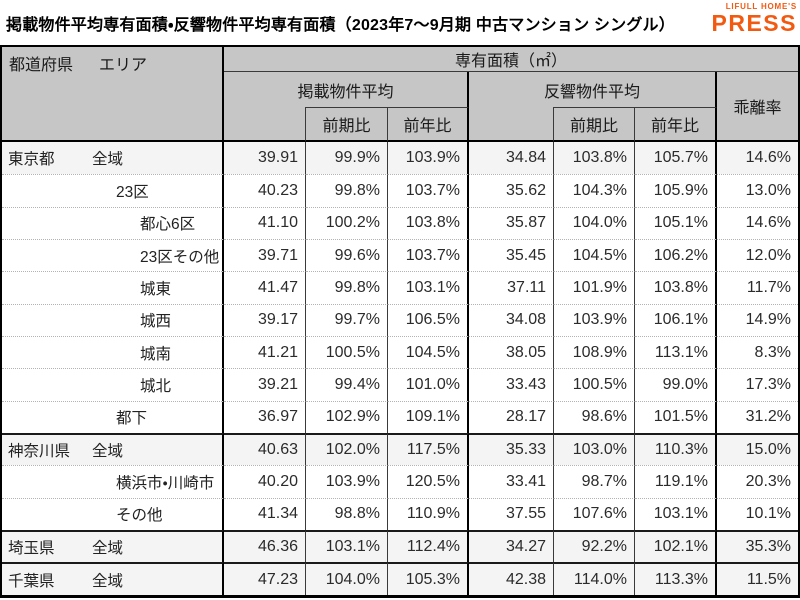 Image resolution: width=800 pixels, height=600 pixels. What do you see at coordinates (594, 449) in the screenshot?
I see `response-prev-period-cell: 103.0%` at bounding box center [594, 449].